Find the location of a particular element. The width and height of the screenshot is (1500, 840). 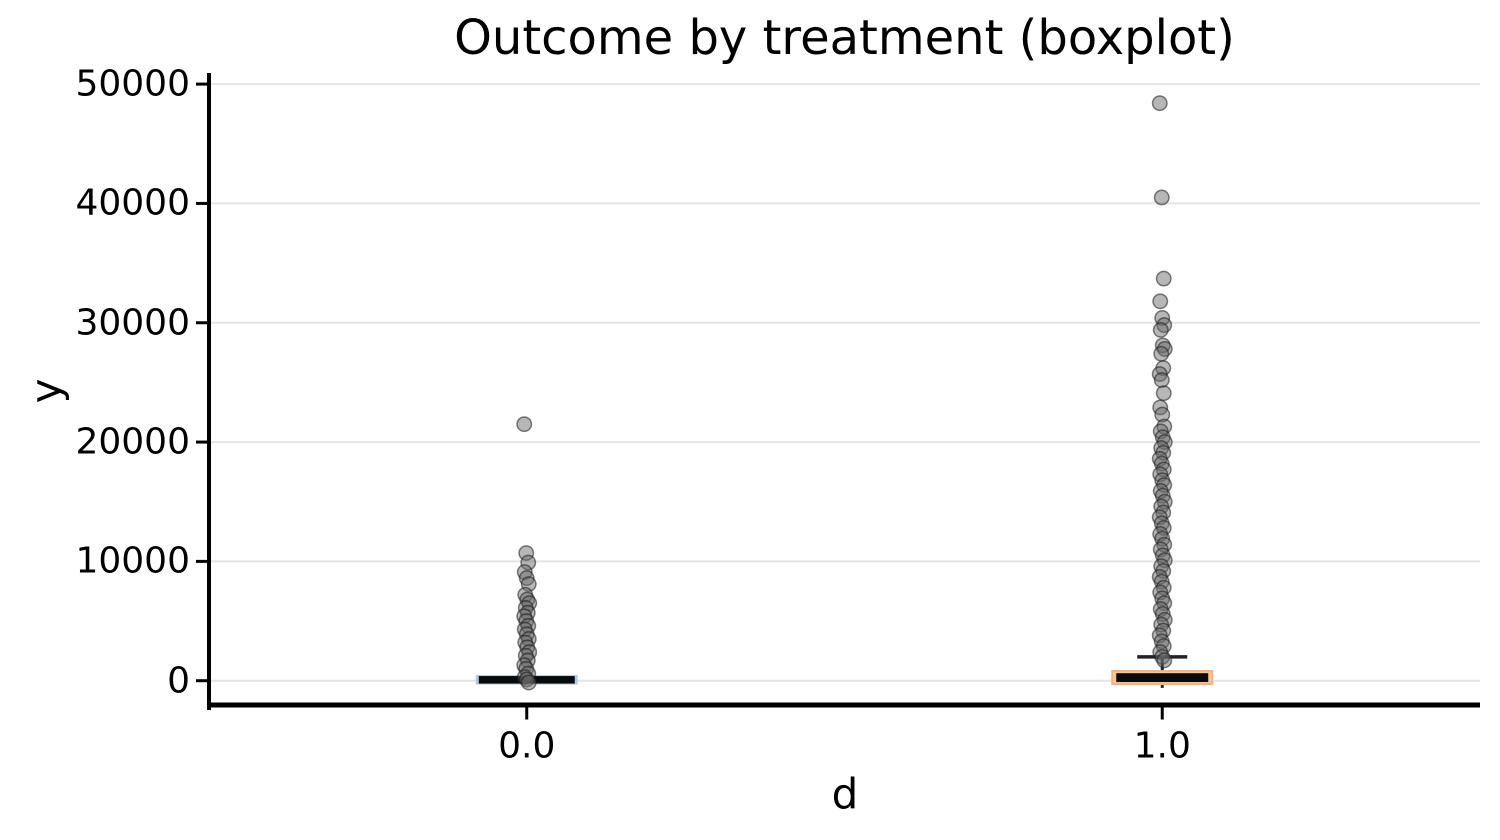

y-tick-label-20000: 20000 is located at coordinates (132, 442).